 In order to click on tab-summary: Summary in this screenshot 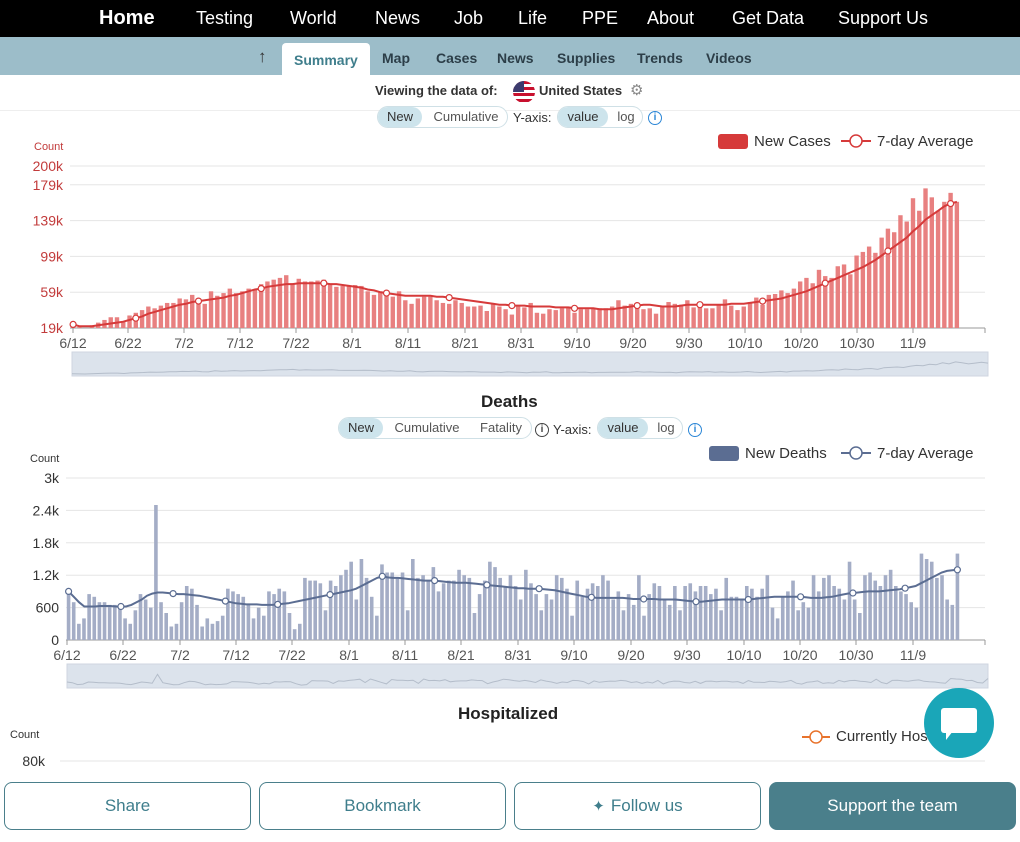, I will do `click(326, 59)`.